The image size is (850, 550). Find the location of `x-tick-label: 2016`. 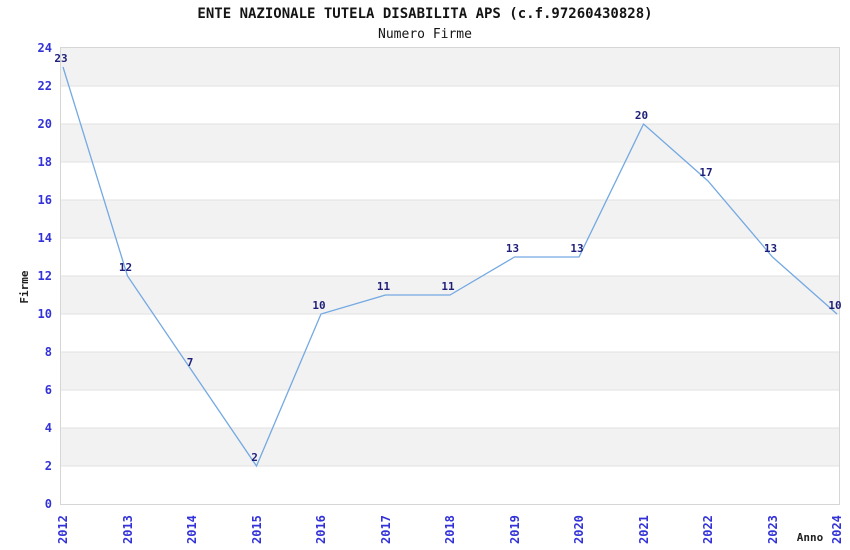

x-tick-label: 2016 is located at coordinates (321, 529).